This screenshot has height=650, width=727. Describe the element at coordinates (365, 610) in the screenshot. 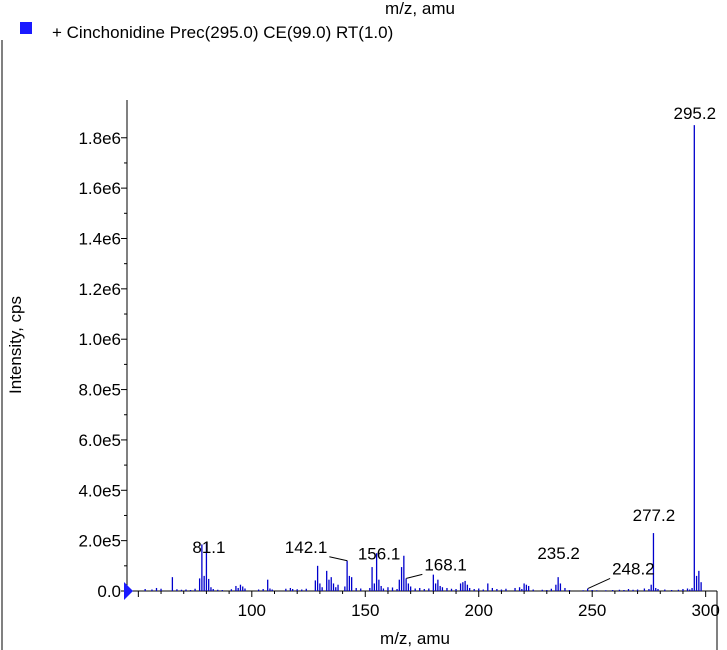

I see `x-tick-label: 150` at that location.